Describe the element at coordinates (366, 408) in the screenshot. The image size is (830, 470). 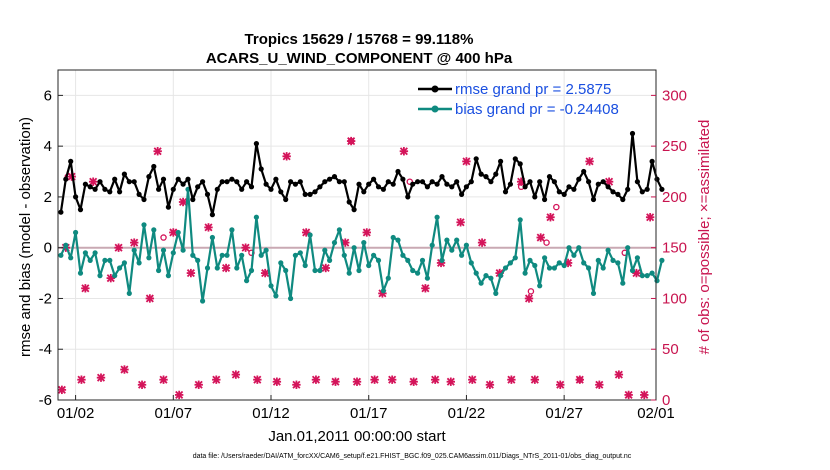
I see `x-axis-ticks: 01/02 01/07 01/12 01/17 01/22 01/27 02/01` at that location.